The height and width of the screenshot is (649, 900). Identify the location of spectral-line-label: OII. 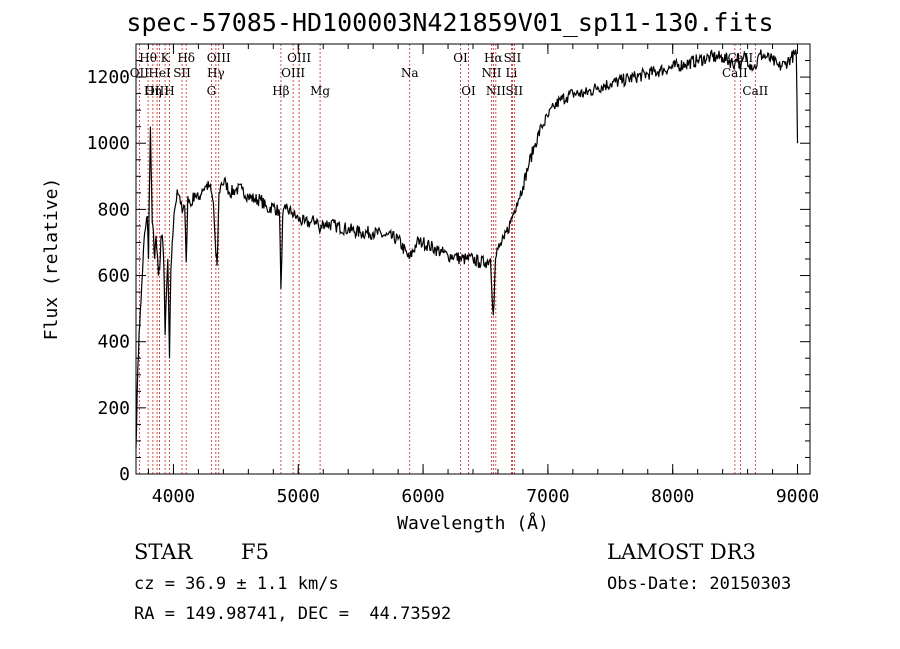
(140, 73).